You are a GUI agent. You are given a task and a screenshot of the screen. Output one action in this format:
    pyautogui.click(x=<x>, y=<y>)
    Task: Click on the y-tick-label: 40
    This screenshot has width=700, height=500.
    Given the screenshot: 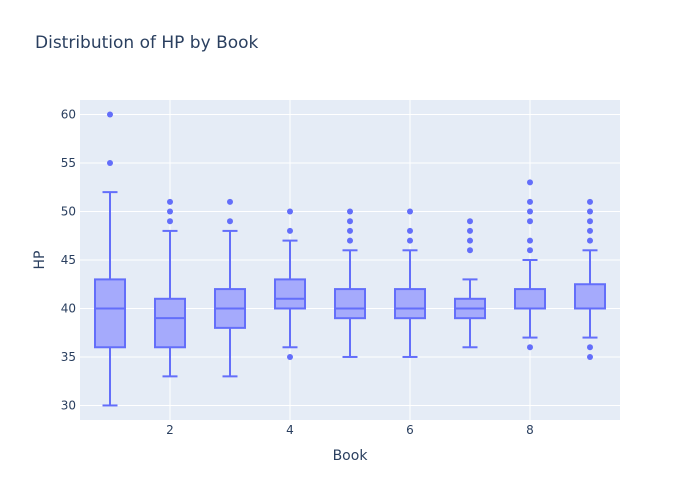 What is the action you would take?
    pyautogui.click(x=68, y=308)
    